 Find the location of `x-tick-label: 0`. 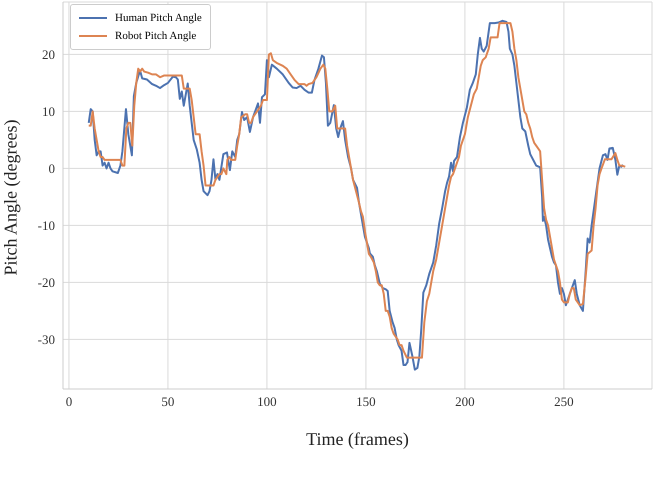

x-tick-label: 0 is located at coordinates (69, 402).